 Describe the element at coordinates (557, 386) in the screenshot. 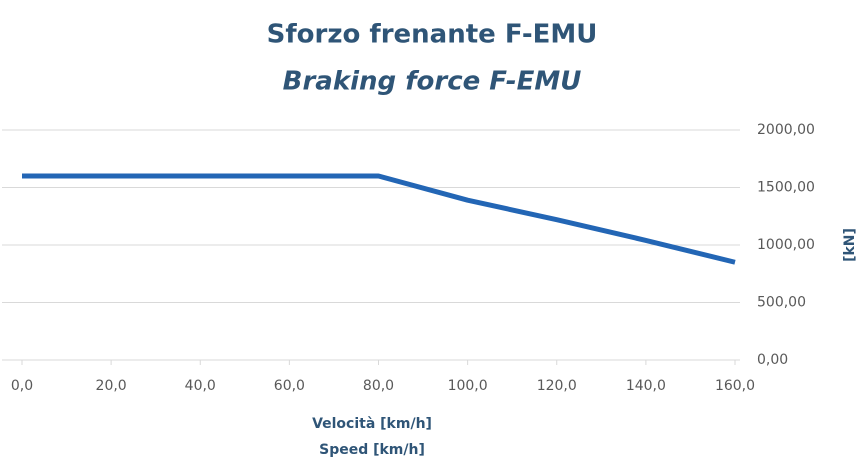

I see `x-tick-label: 120,0` at that location.